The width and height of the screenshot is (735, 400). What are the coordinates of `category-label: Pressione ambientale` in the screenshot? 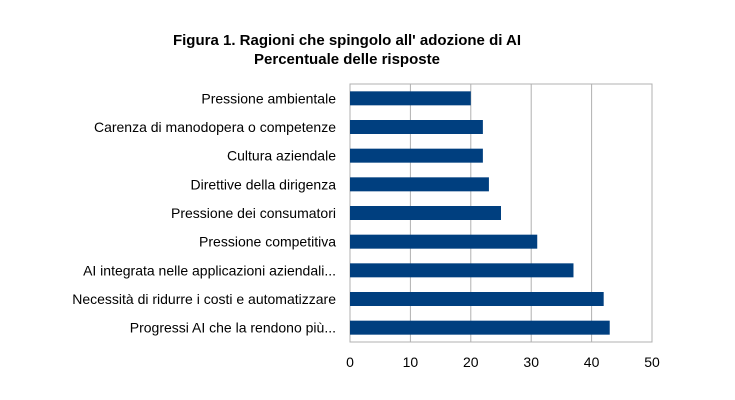 It's located at (268, 98).